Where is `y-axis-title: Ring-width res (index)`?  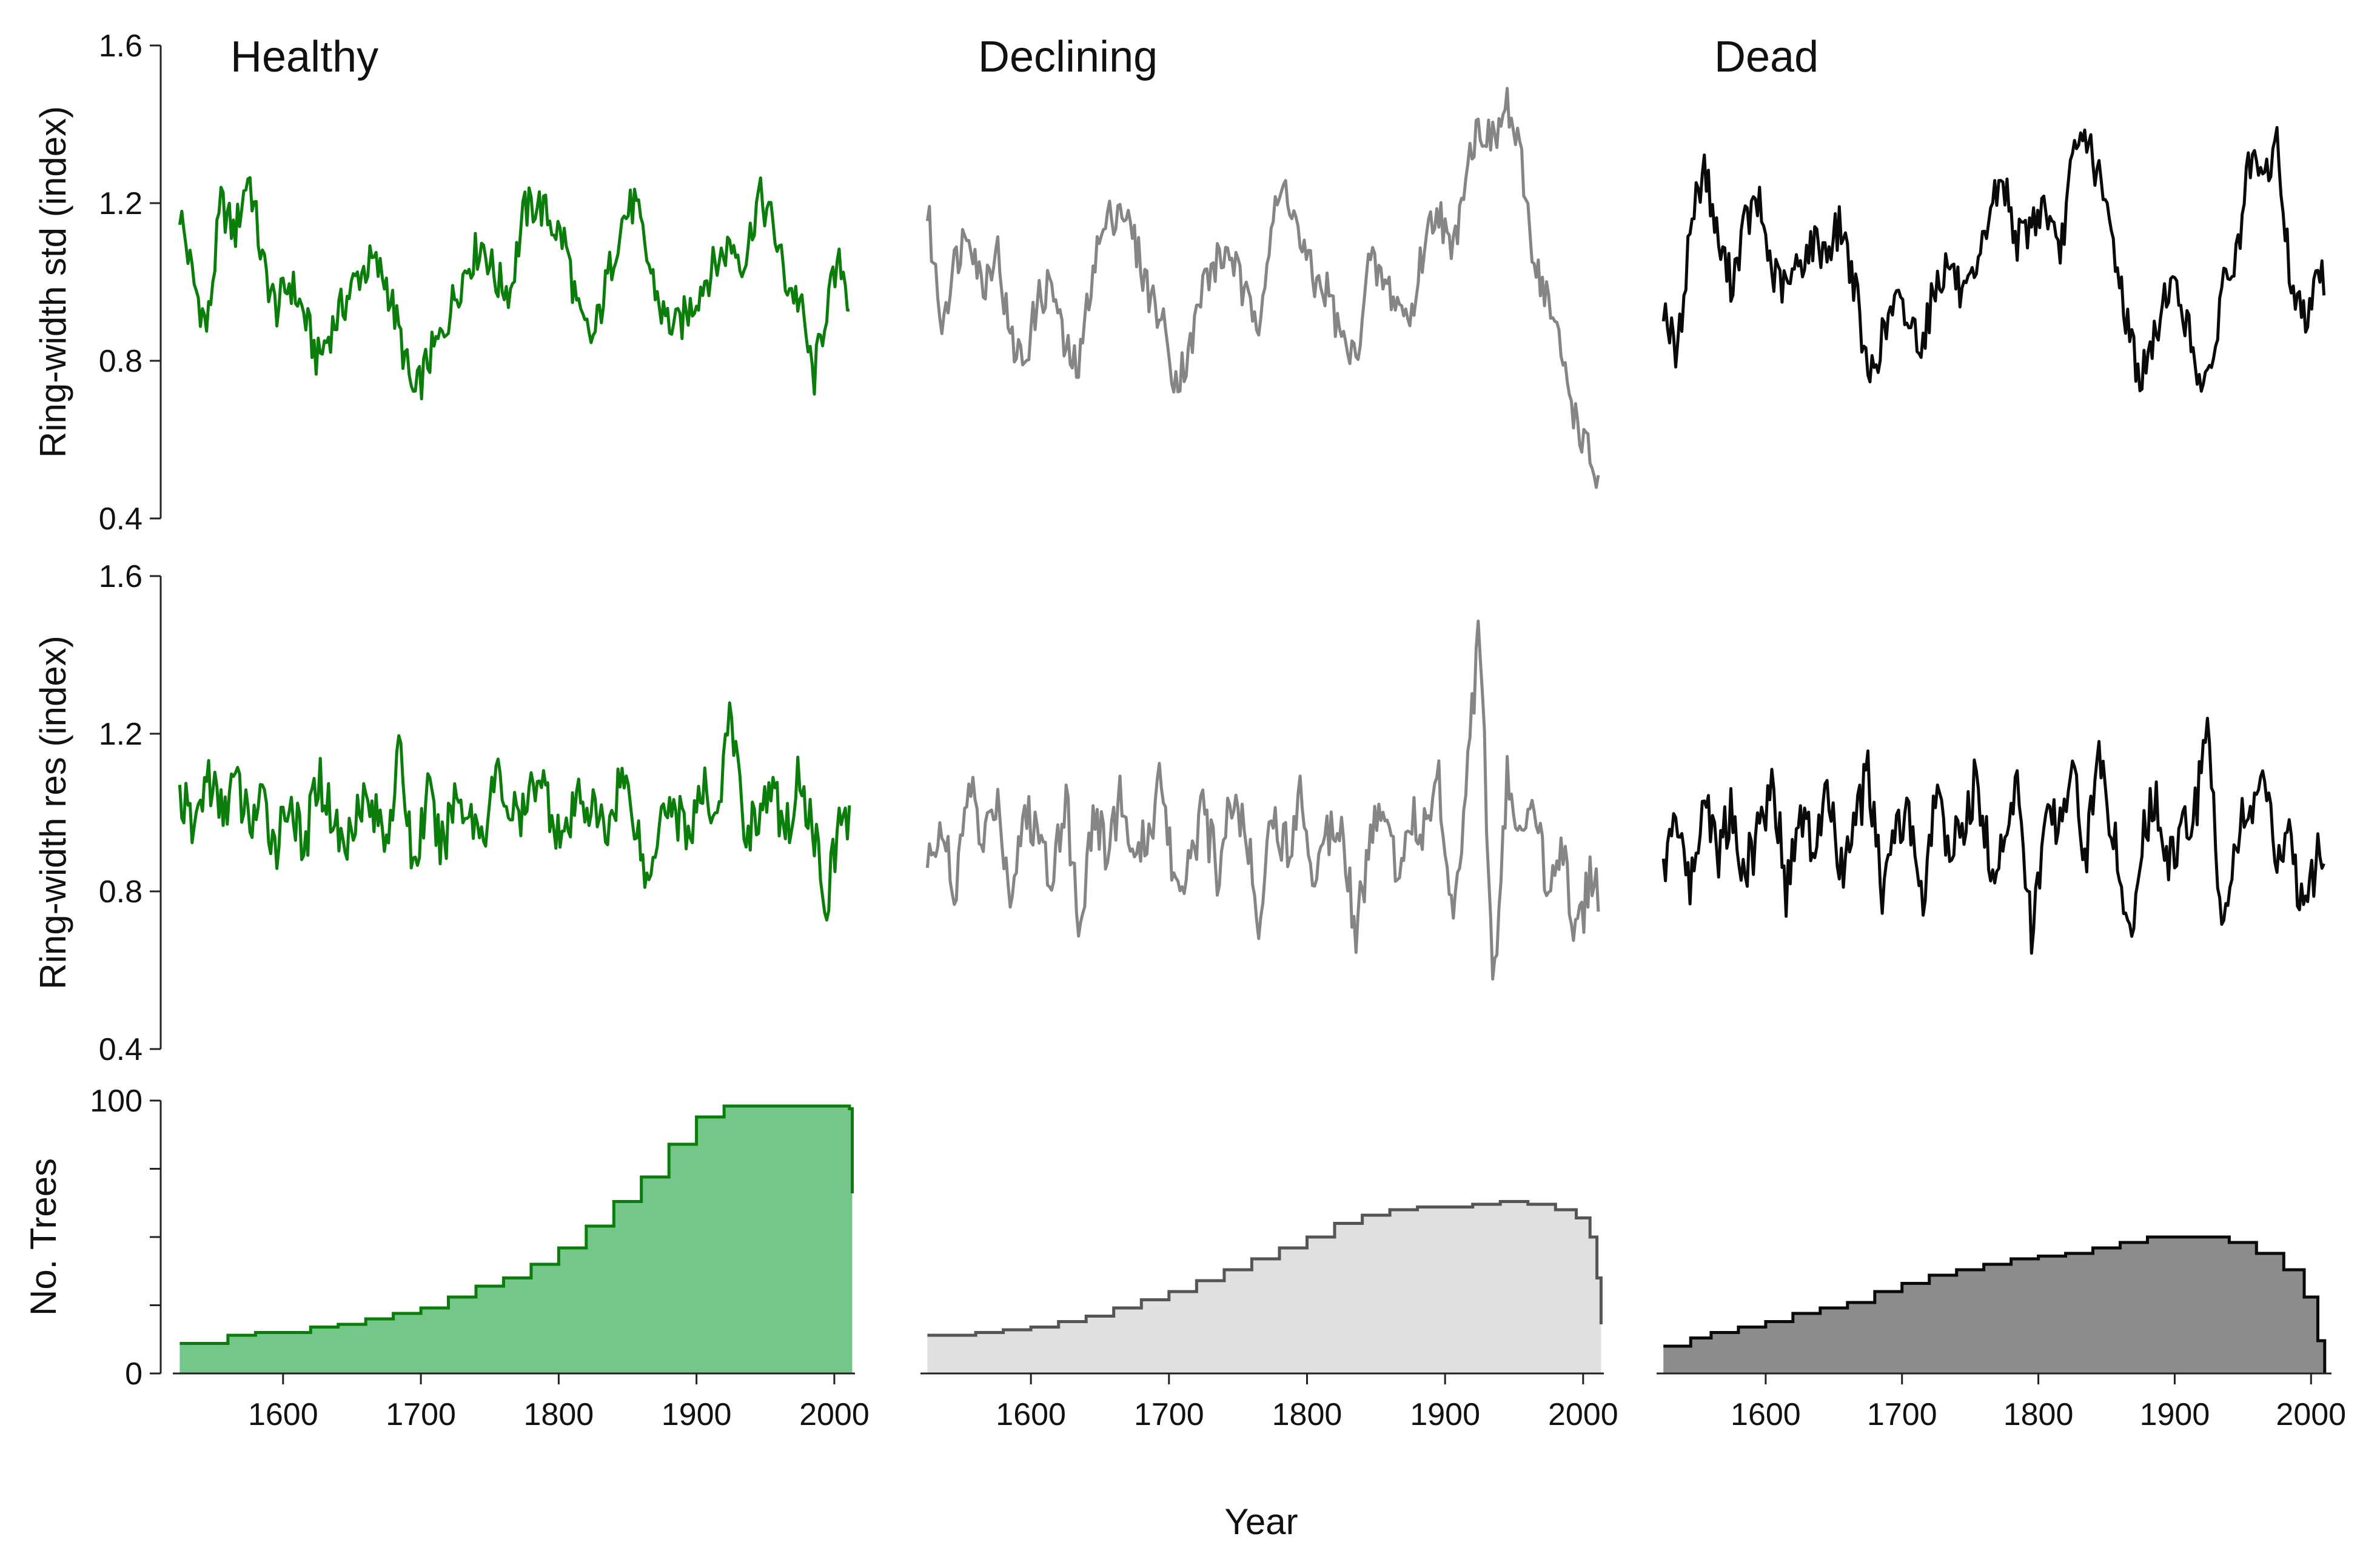
y-axis-title: Ring-width res (index) is located at coordinates (53, 813).